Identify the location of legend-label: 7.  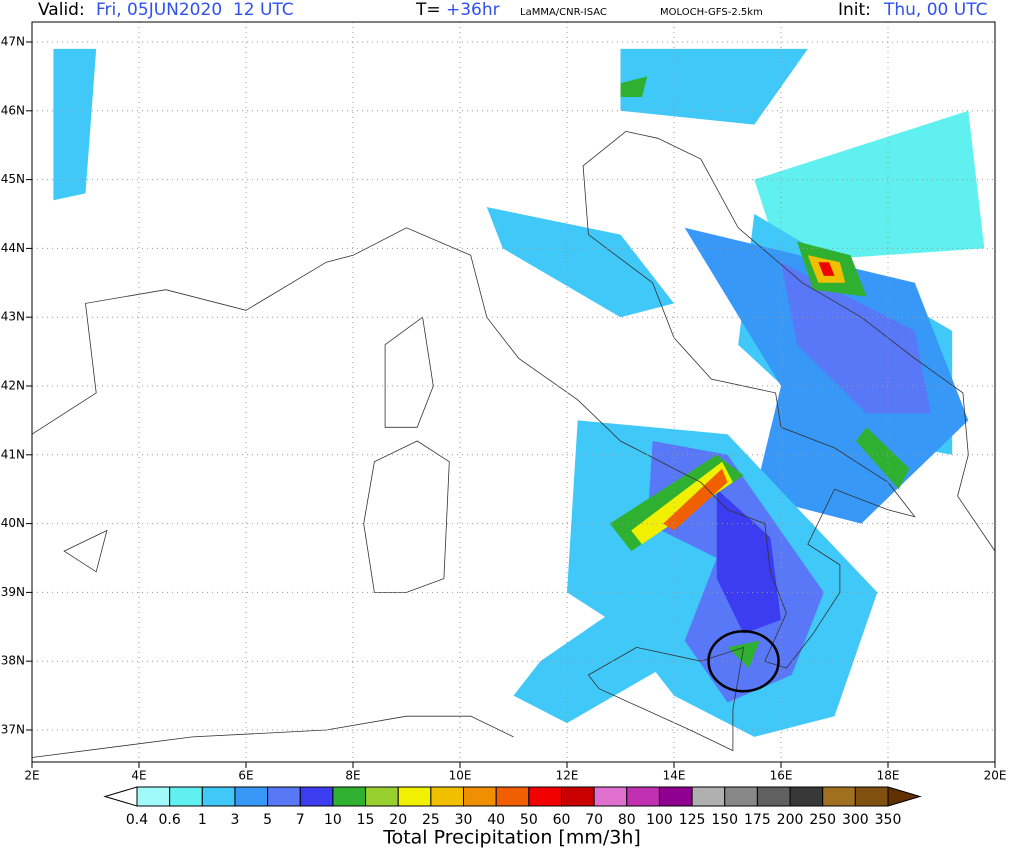
(300, 820).